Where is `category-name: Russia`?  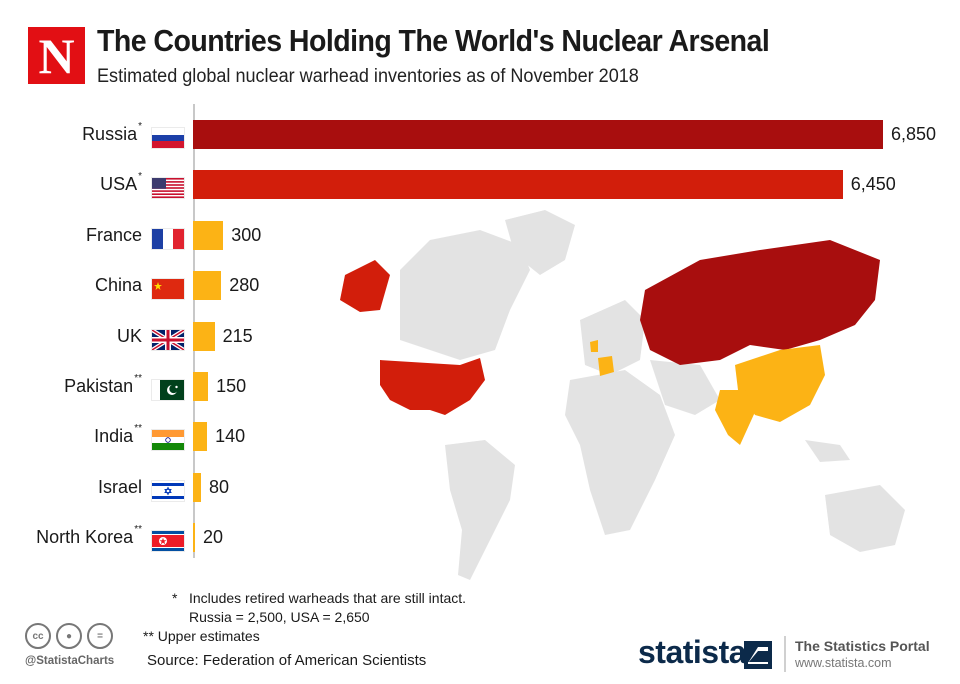 category-name: Russia is located at coordinates (110, 134).